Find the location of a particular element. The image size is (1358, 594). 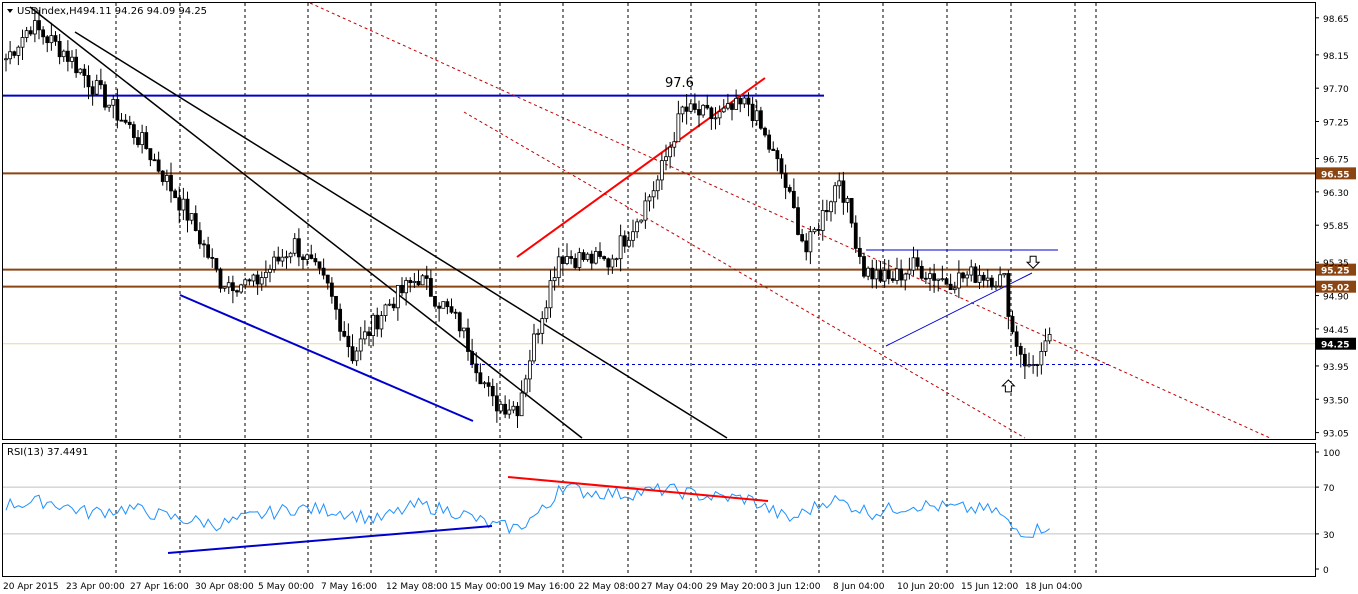

time-tick-label: 27 May 04:00 is located at coordinates (672, 587).